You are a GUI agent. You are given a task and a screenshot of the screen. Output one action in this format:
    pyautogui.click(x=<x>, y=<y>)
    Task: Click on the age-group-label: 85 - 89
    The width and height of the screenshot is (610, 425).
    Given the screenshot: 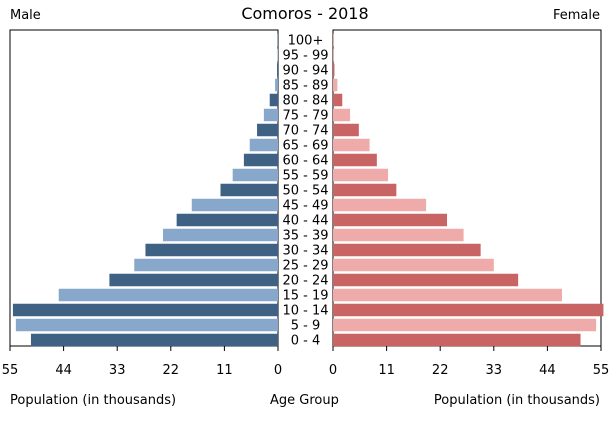 What is the action you would take?
    pyautogui.click(x=305, y=86)
    